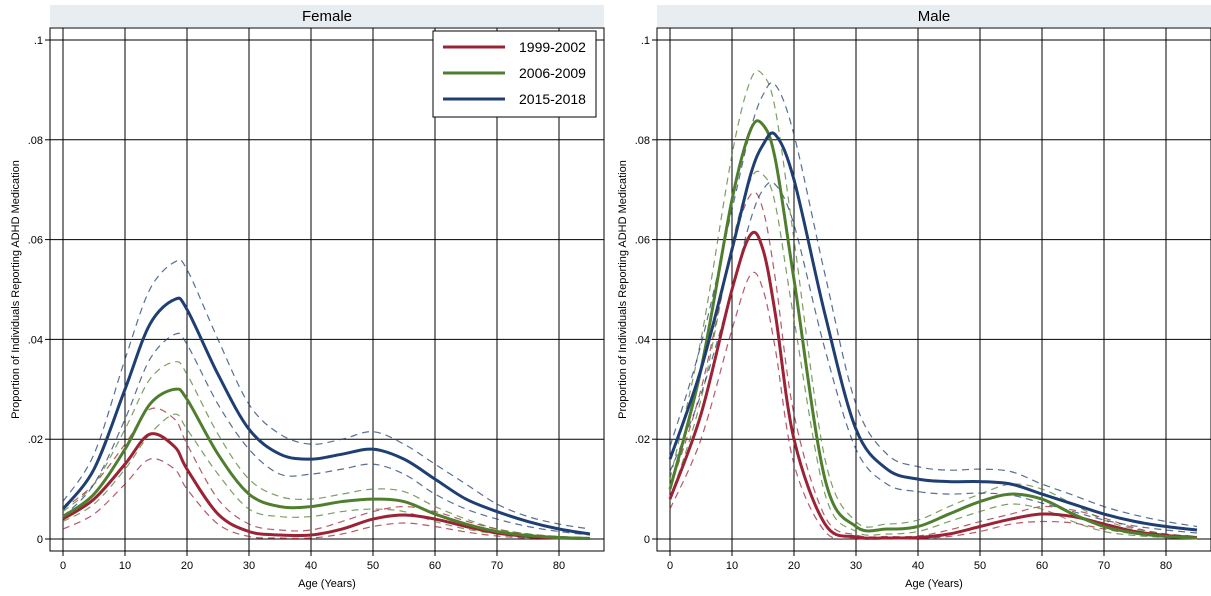 Image resolution: width=1211 pixels, height=596 pixels. I want to click on panel-title: Male, so click(934, 16).